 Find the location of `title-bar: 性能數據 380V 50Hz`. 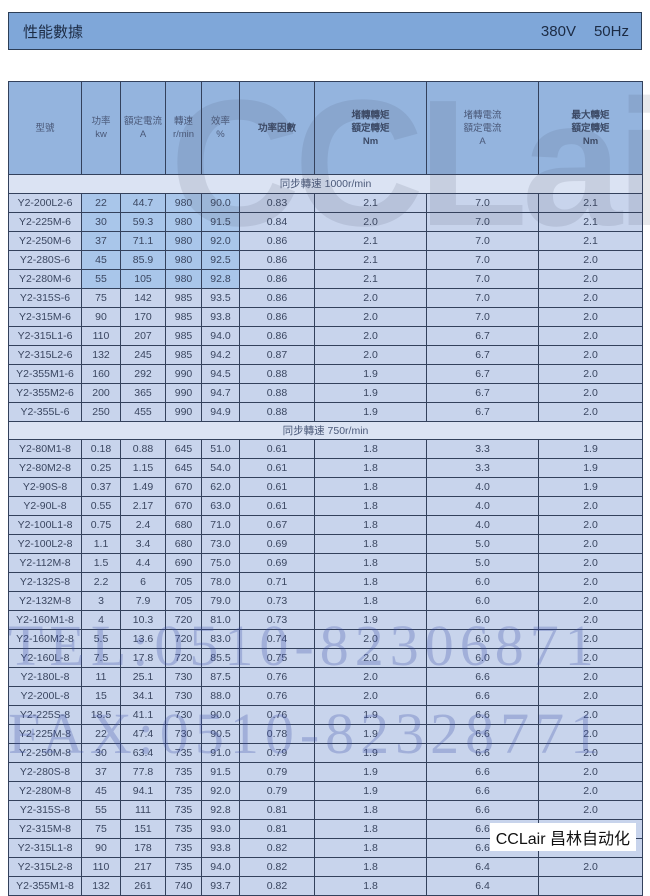

title-bar: 性能數據 380V 50Hz is located at coordinates (325, 31).